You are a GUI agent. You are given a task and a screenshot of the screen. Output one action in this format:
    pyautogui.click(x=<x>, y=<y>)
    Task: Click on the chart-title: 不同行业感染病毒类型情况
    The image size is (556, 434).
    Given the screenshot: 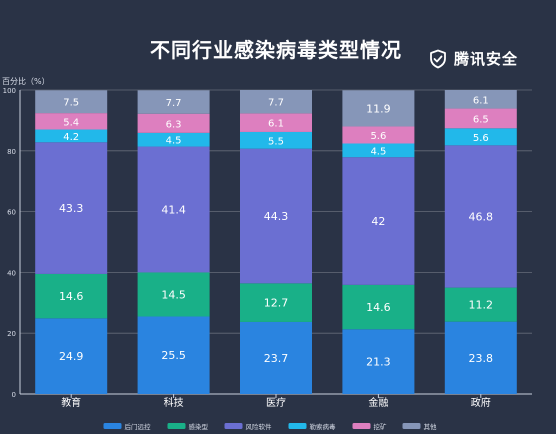 What is the action you would take?
    pyautogui.click(x=276, y=50)
    